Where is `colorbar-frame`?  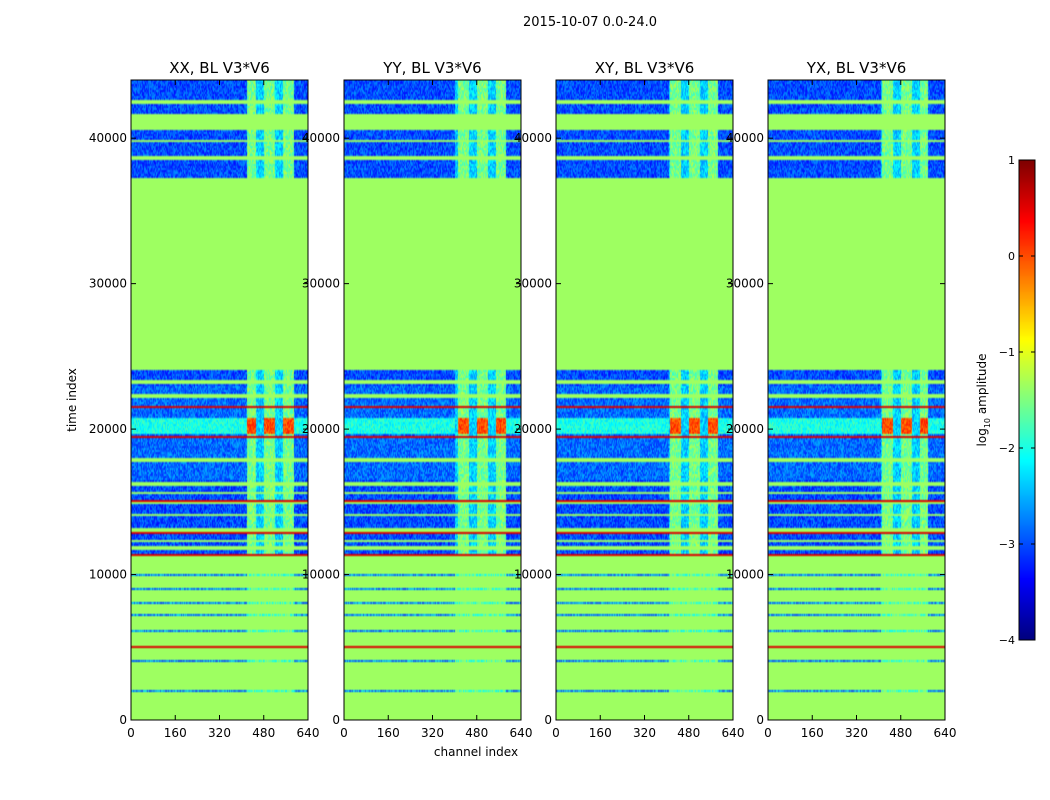 colorbar-frame is located at coordinates (1027, 400).